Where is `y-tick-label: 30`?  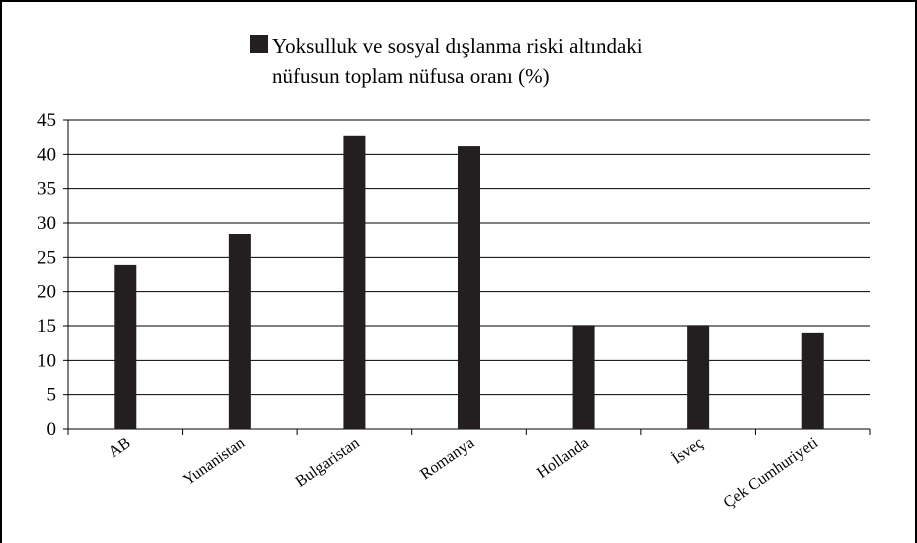 y-tick-label: 30 is located at coordinates (46, 223).